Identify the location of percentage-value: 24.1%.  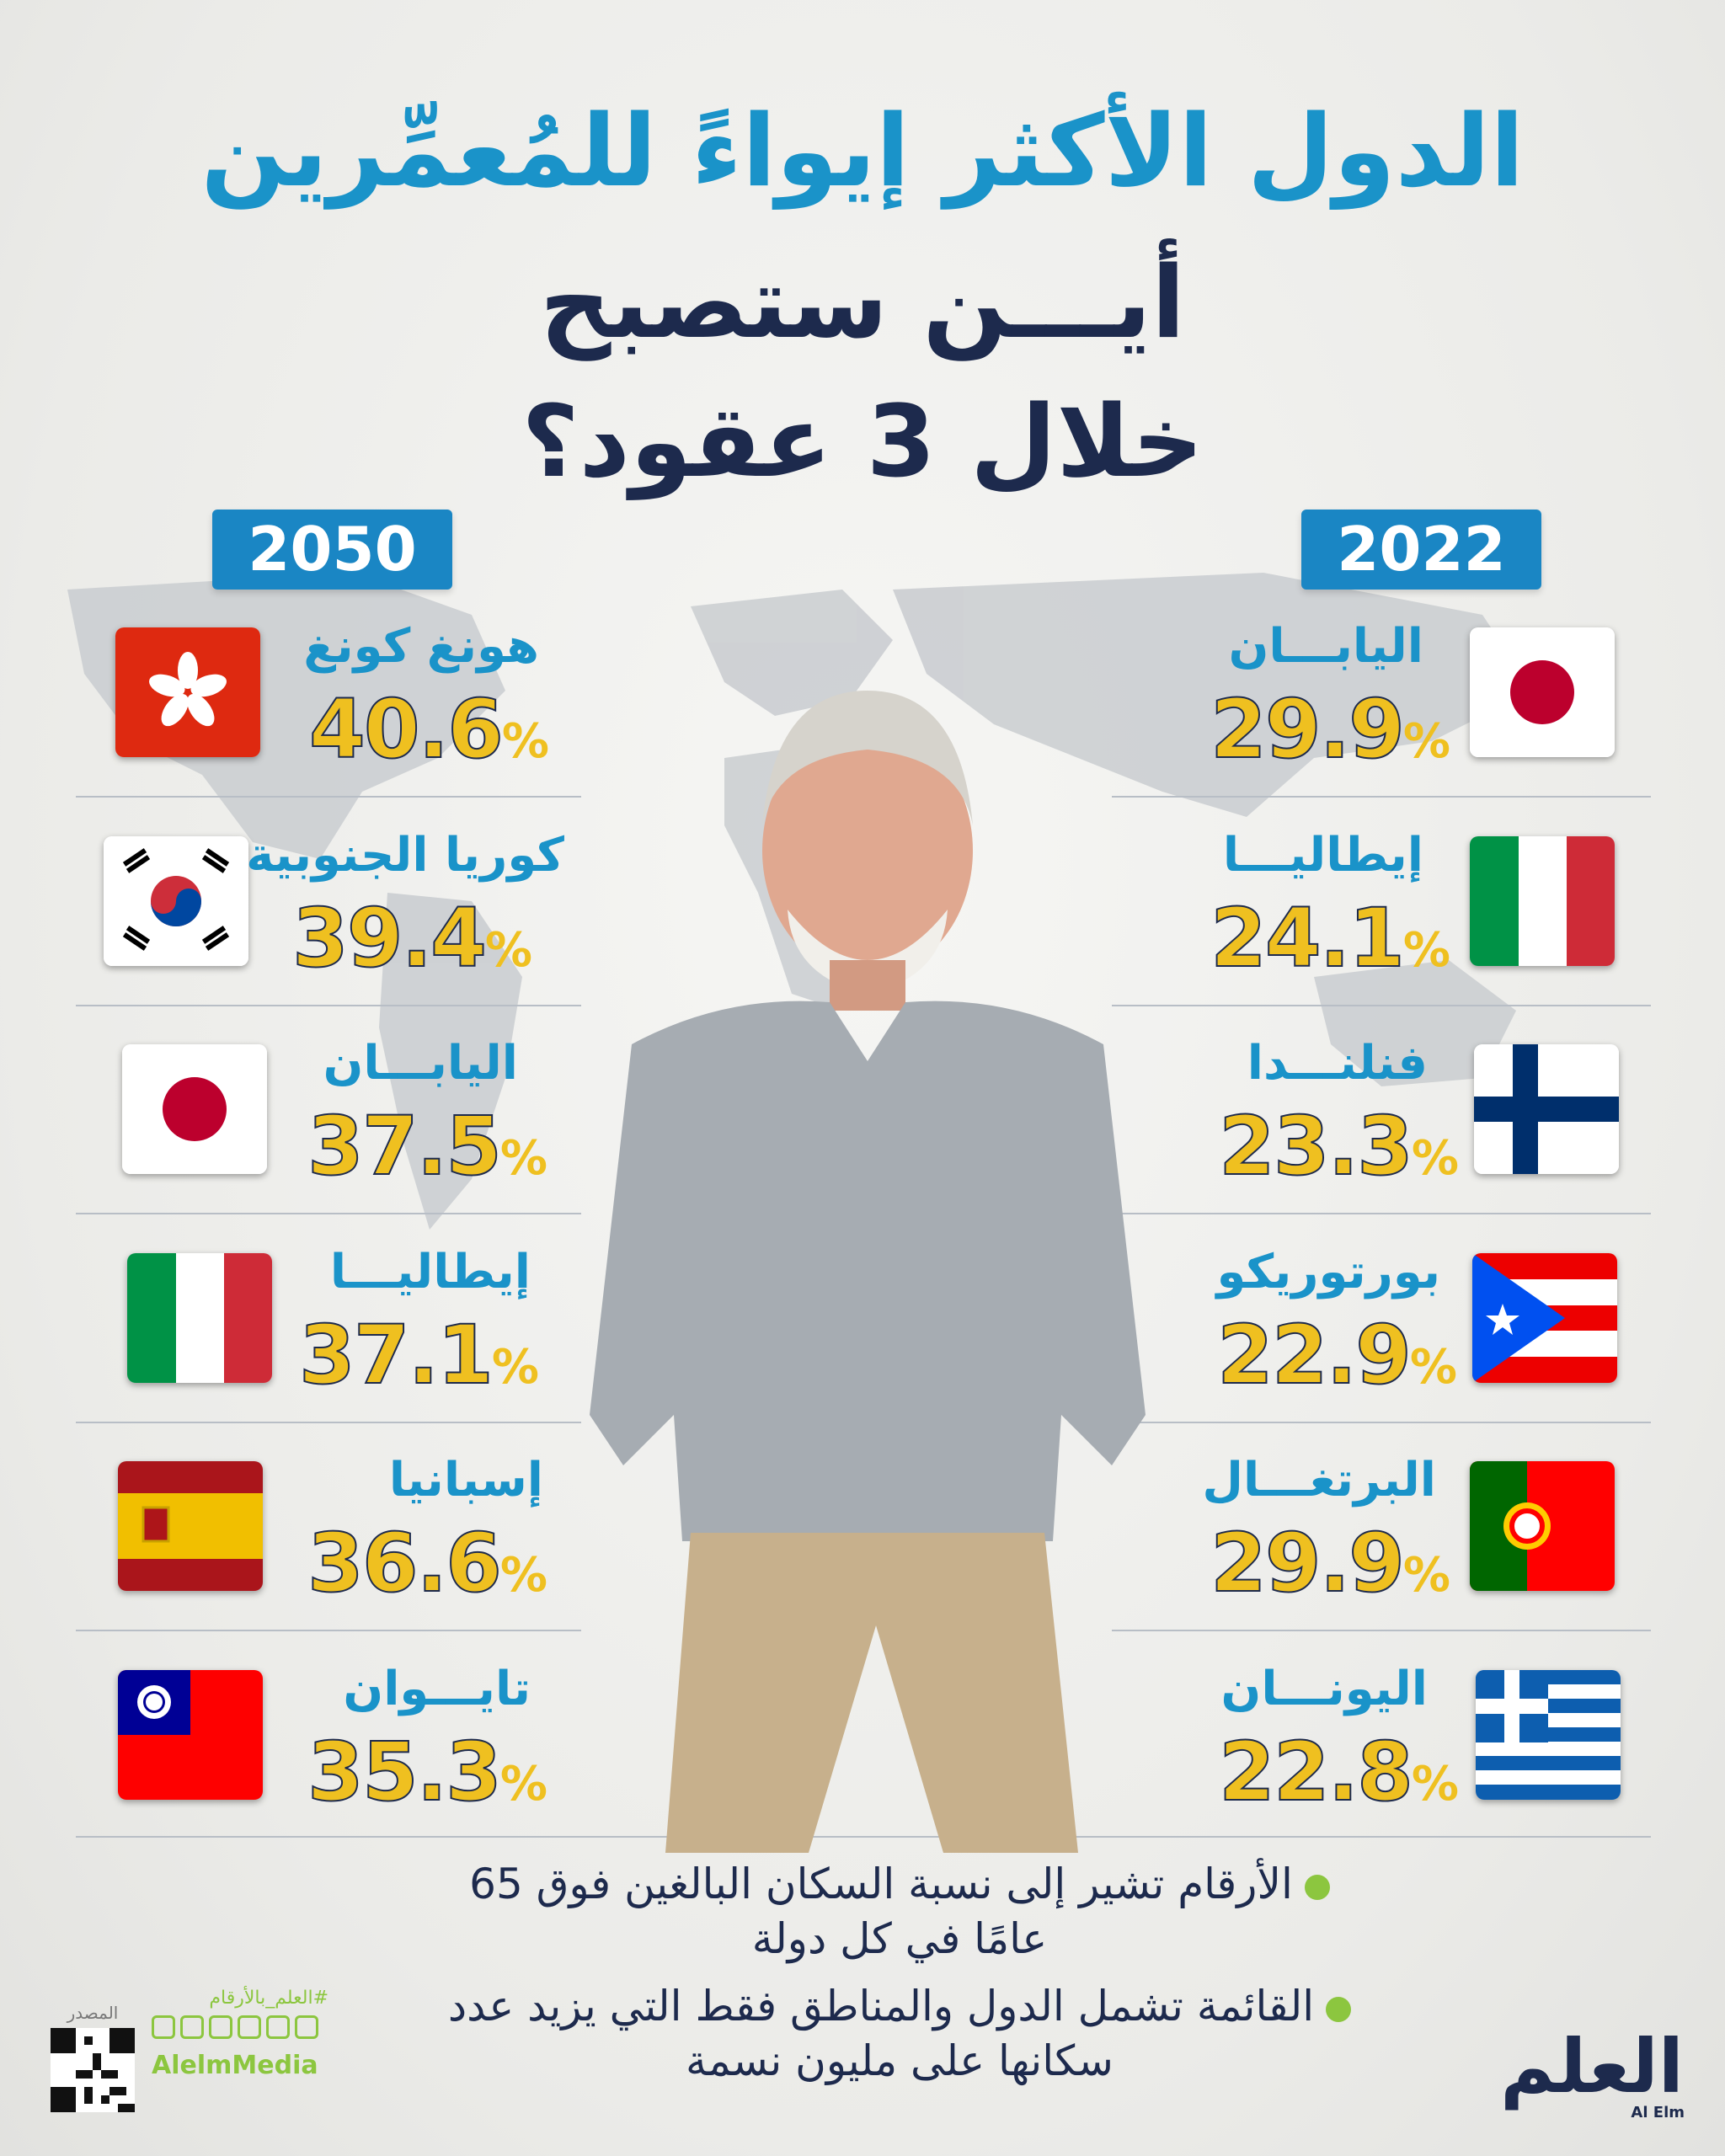
(1330, 938).